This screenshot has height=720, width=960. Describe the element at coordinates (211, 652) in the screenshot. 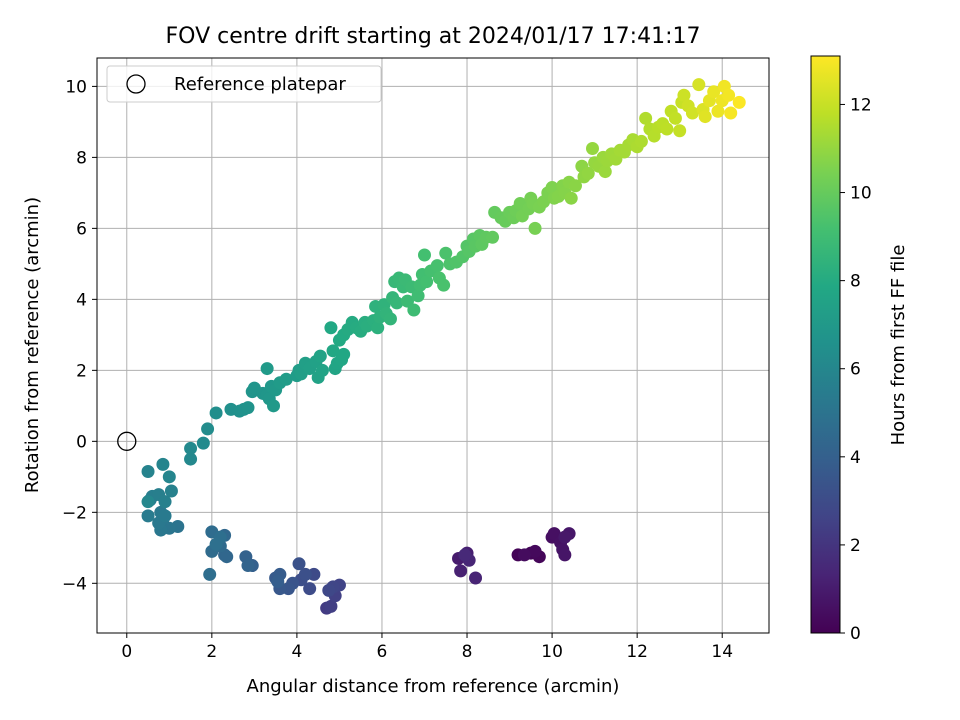

I see `x-tick-label: 2` at that location.